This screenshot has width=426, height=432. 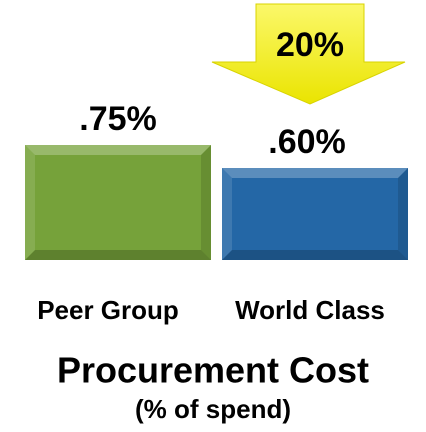 What do you see at coordinates (310, 310) in the screenshot?
I see `x-tick-label: World Class` at bounding box center [310, 310].